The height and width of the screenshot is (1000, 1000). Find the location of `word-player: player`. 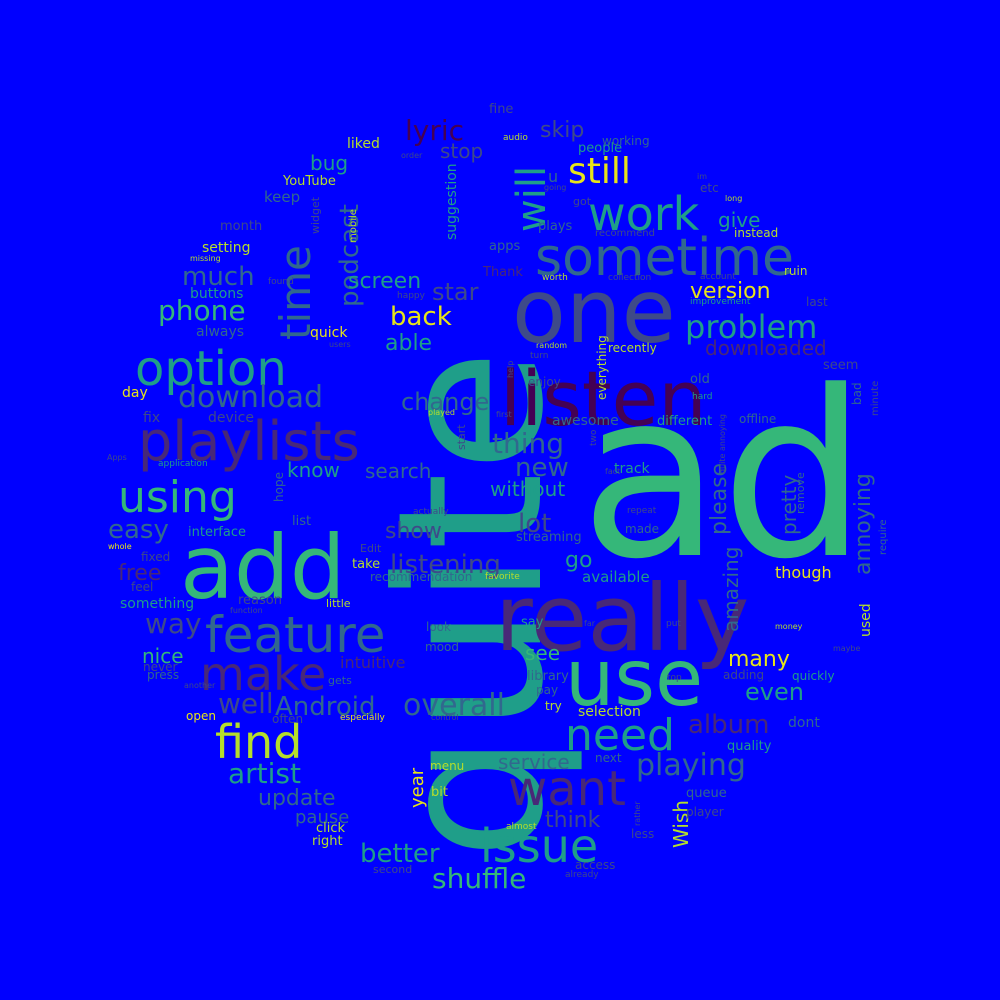

word-player: player is located at coordinates (705, 812).